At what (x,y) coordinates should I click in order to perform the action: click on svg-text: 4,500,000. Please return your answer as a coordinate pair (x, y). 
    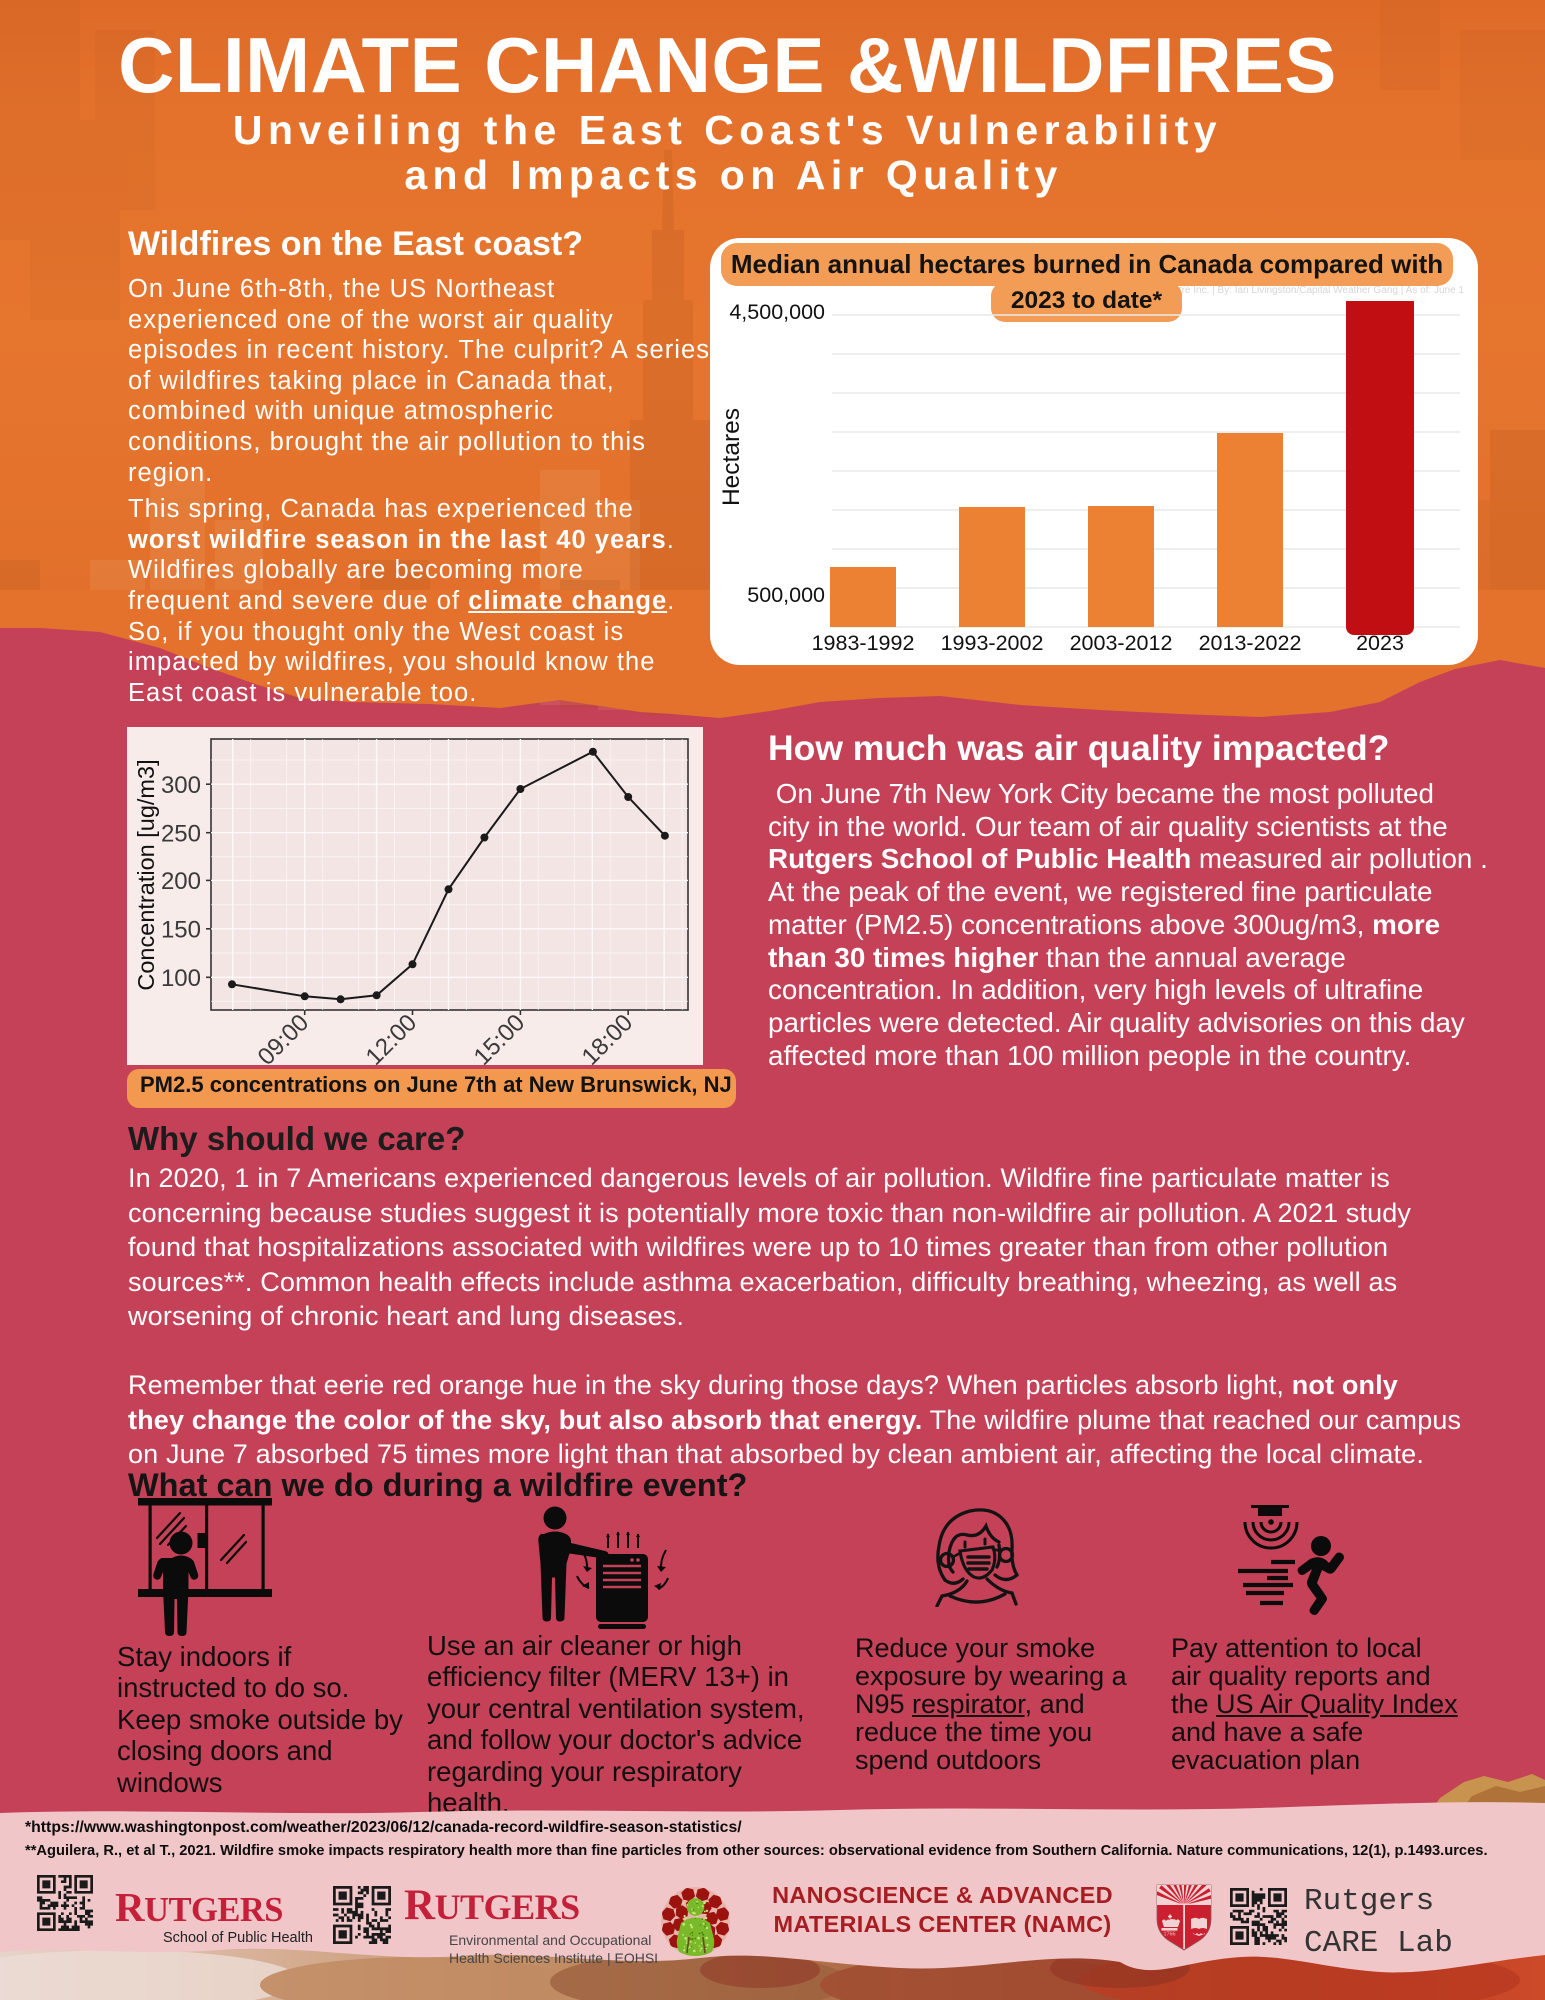
    Looking at the image, I should click on (777, 312).